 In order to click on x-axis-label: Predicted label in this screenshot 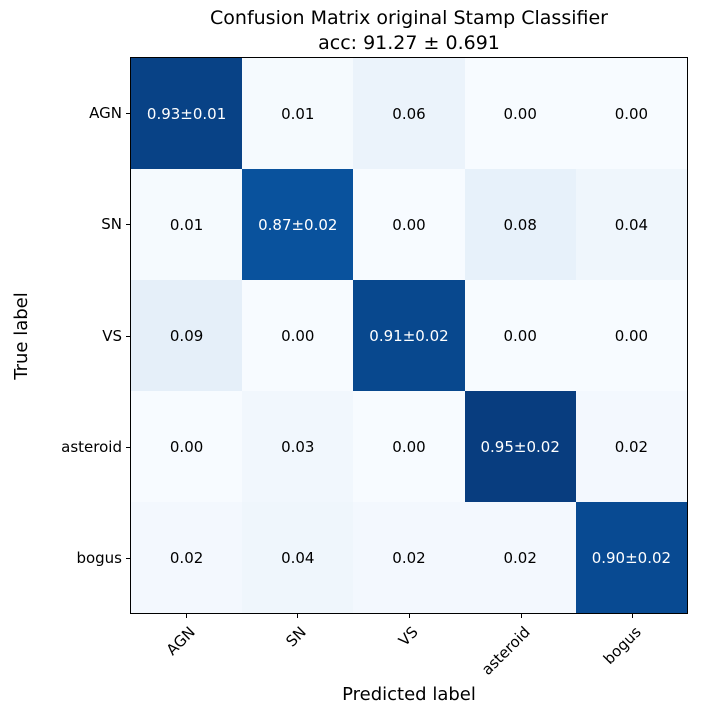, I will do `click(409, 694)`.